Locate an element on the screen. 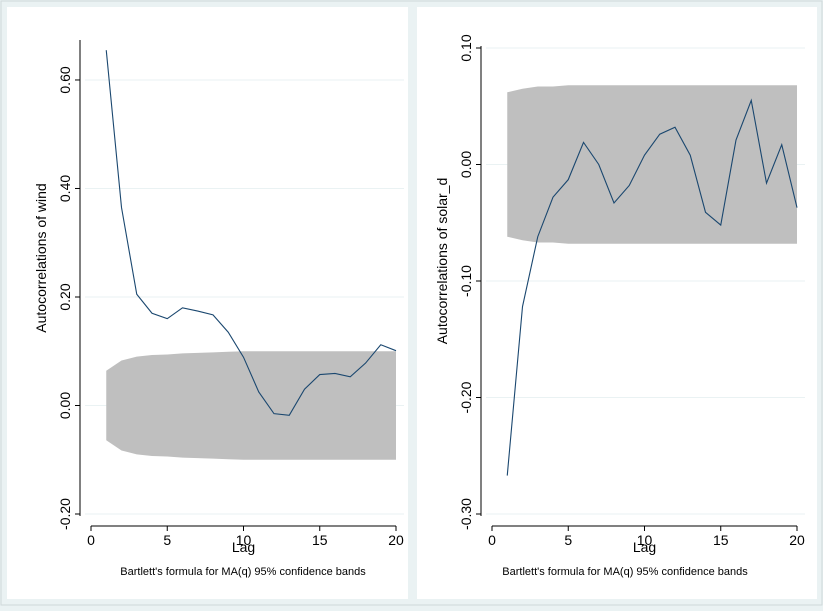  wind-y-axis-title: Autocorrelations of wind is located at coordinates (41, 257).